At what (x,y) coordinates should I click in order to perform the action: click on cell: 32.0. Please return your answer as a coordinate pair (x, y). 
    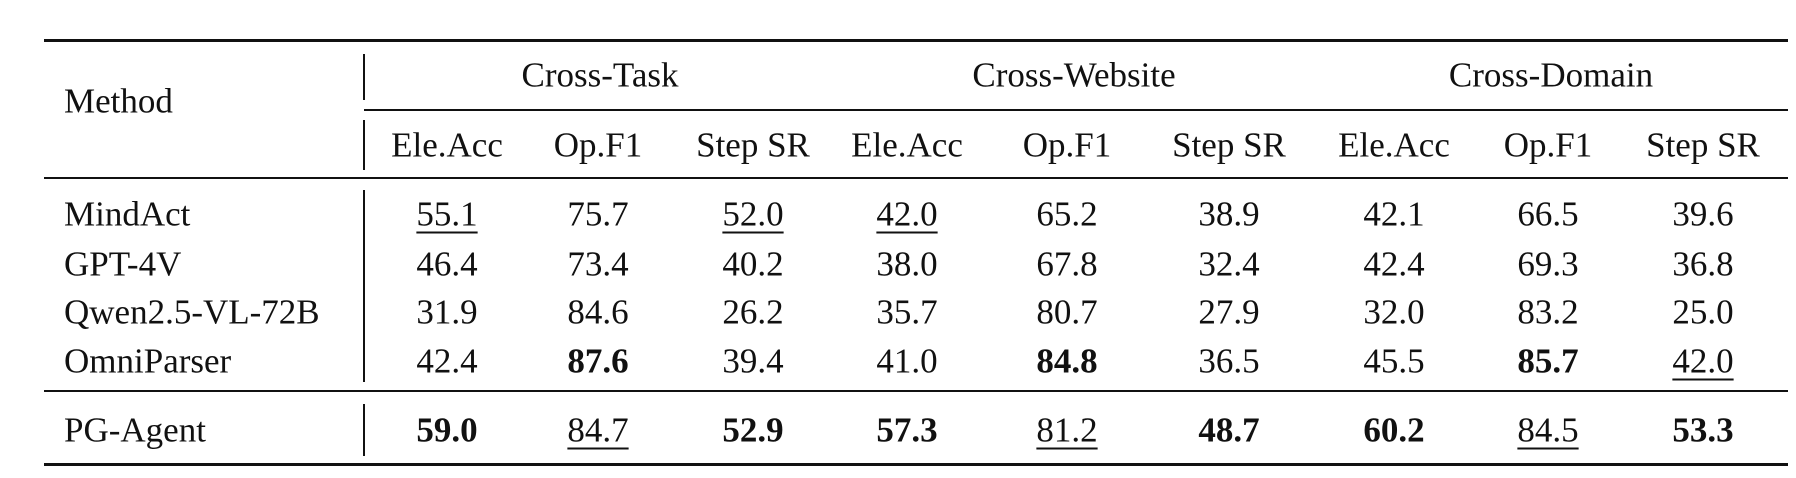
    Looking at the image, I should click on (1394, 312).